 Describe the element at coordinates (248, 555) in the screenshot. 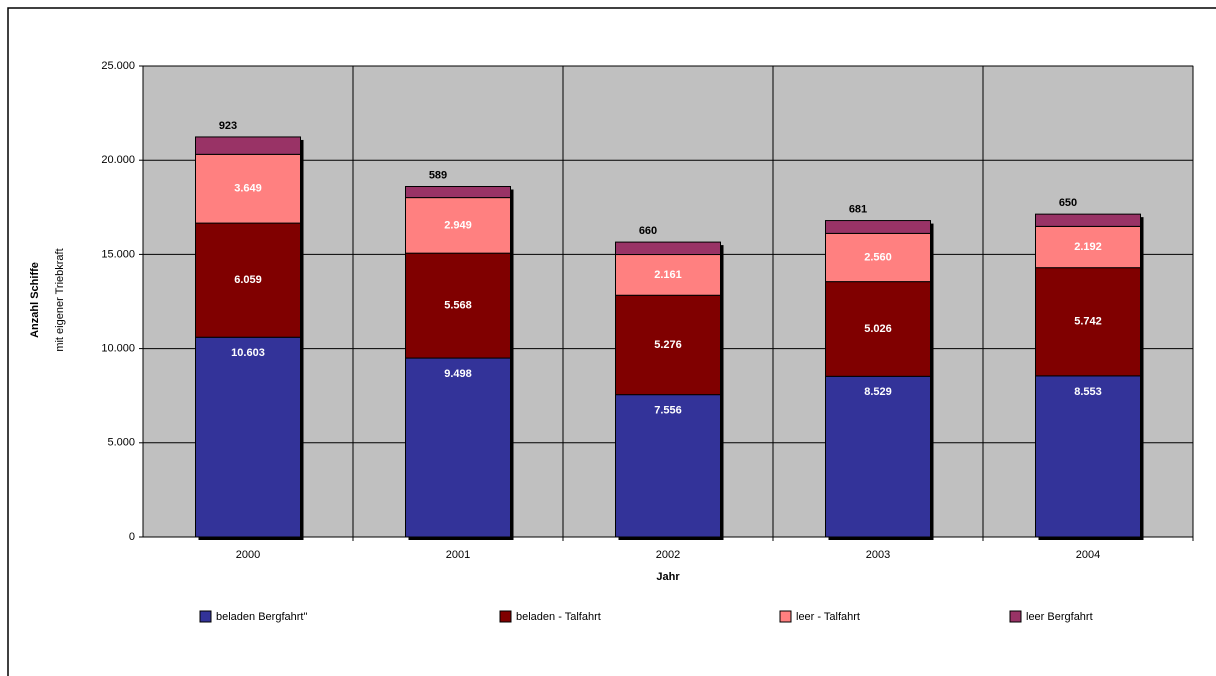

I see `x-tick-label: 2000` at that location.